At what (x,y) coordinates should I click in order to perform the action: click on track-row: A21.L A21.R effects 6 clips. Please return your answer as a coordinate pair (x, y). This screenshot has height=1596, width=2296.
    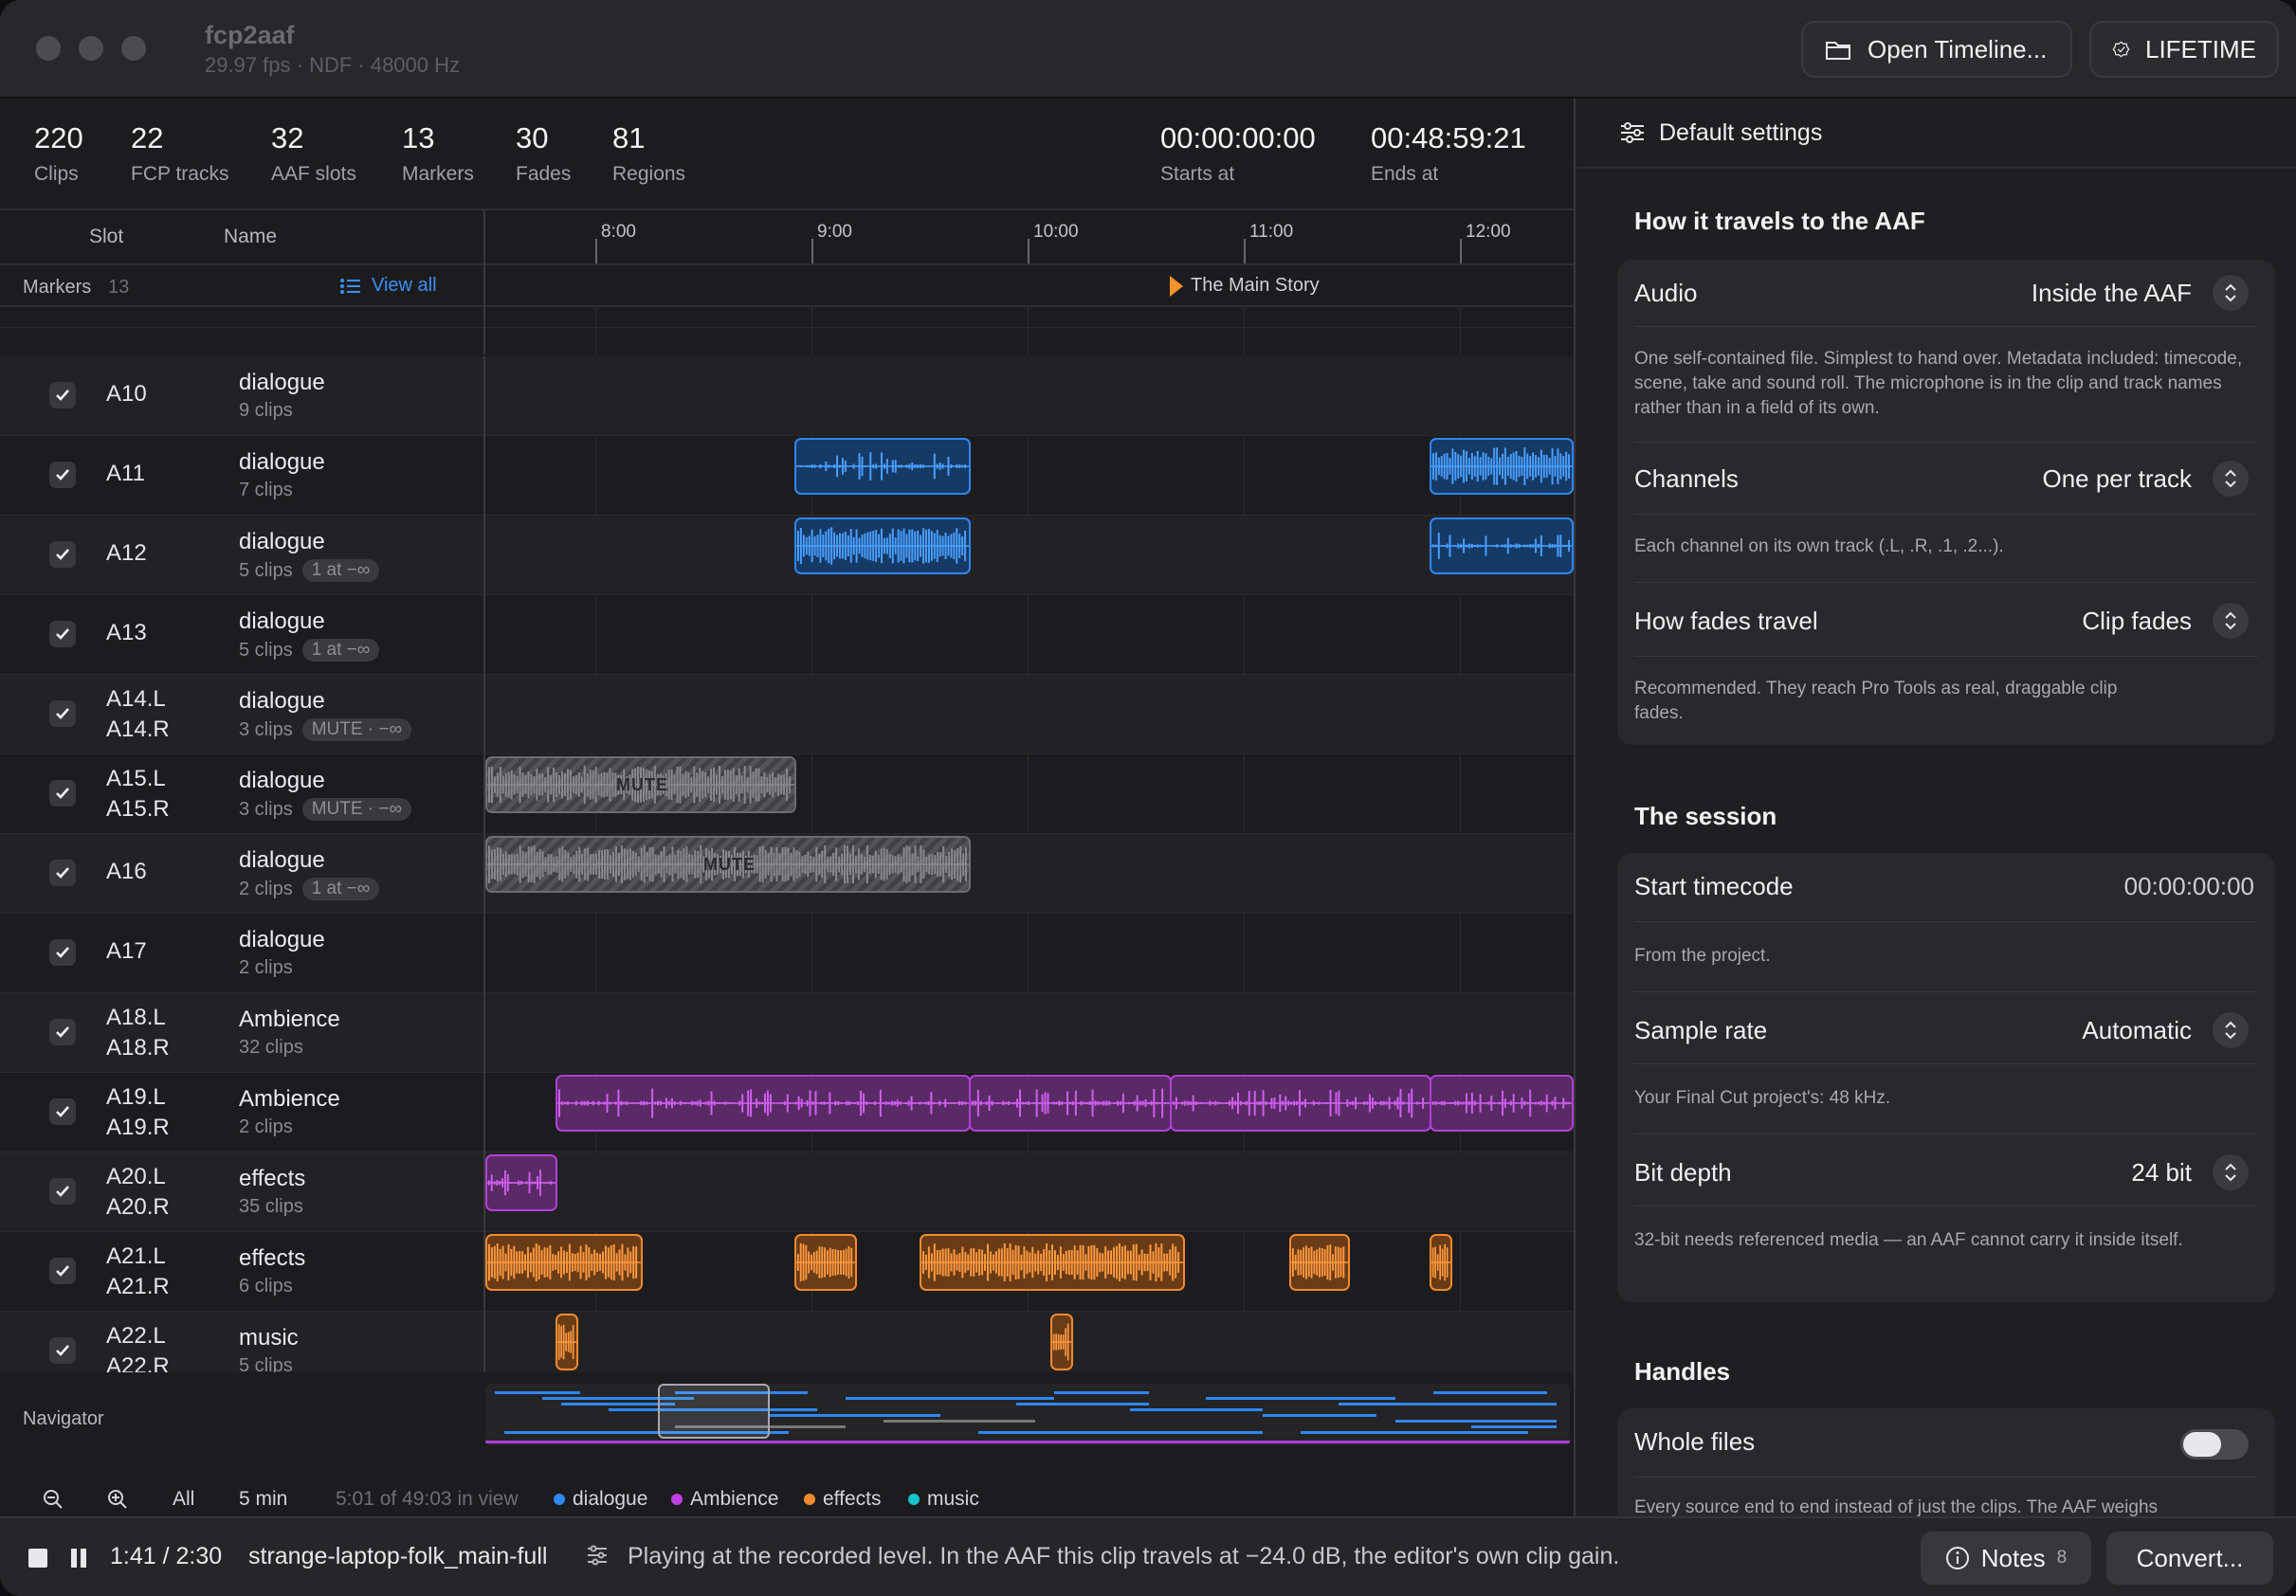
    Looking at the image, I should click on (787, 1272).